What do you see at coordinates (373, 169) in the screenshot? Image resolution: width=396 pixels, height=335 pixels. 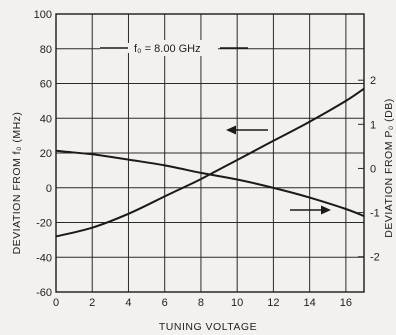 I see `right-tick-label-2: 0` at bounding box center [373, 169].